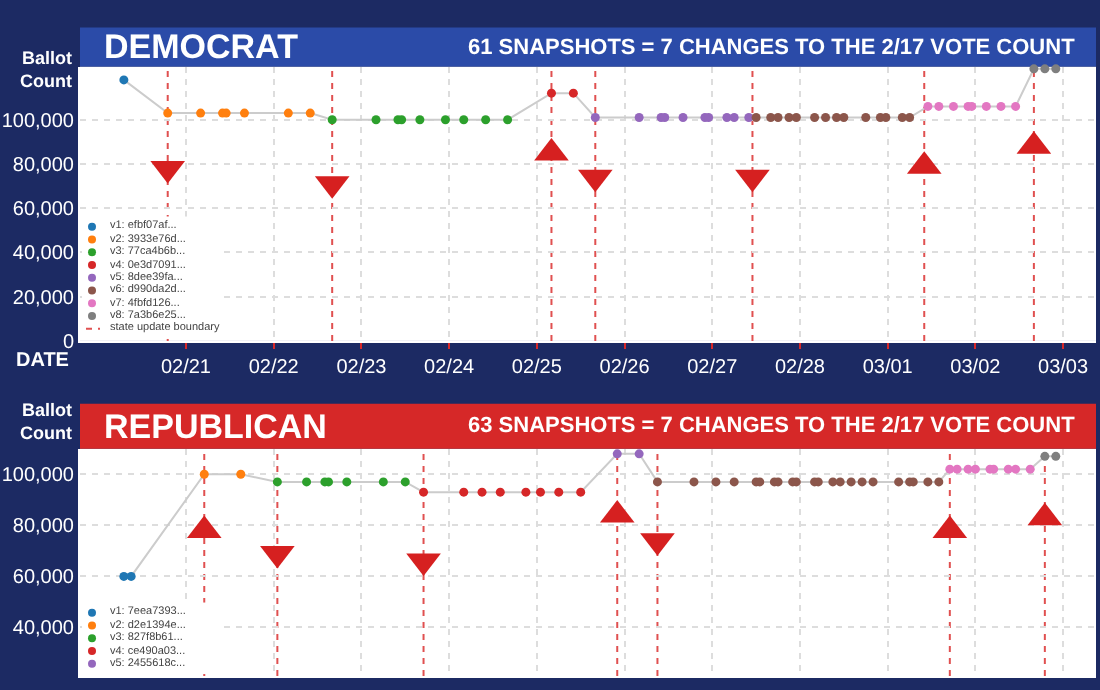  Describe the element at coordinates (43, 298) in the screenshot. I see `y-tick-label: 20,000` at that location.